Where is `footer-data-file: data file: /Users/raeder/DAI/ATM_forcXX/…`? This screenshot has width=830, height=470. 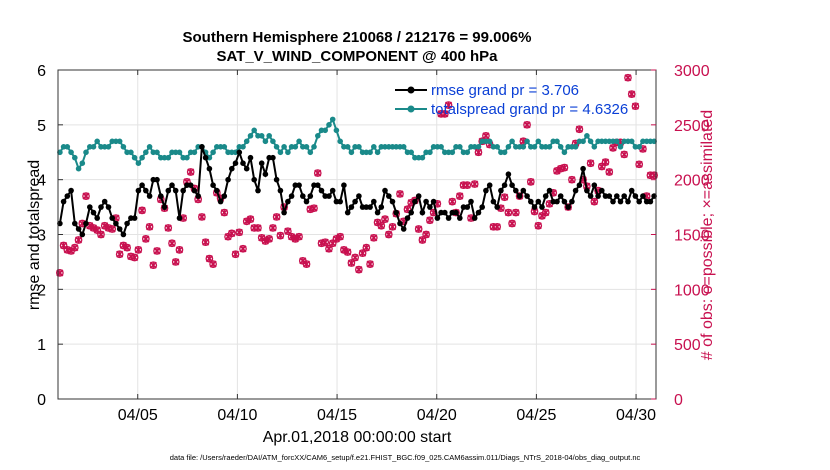
footer-data-file: data file: /Users/raeder/DAI/ATM_forcXX/… is located at coordinates (405, 457).